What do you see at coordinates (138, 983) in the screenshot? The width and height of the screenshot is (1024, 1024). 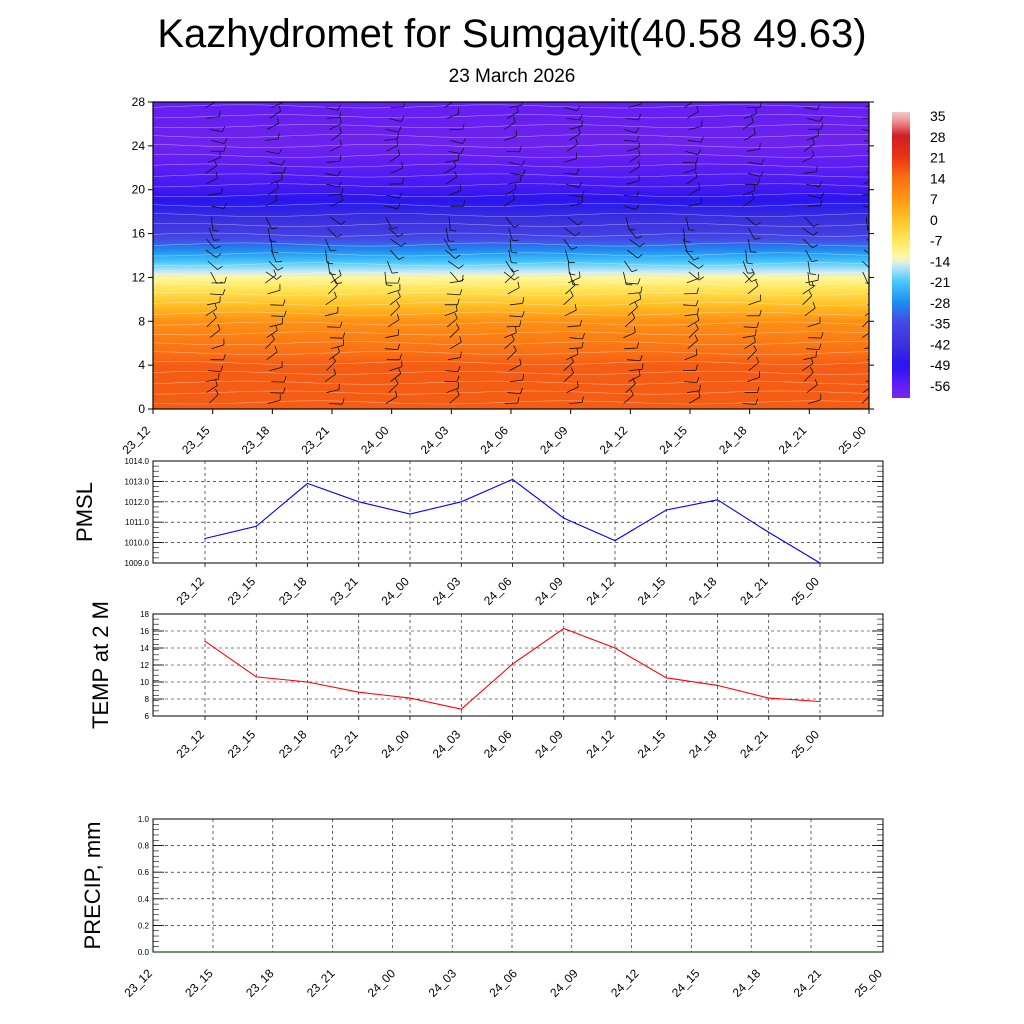 I see `x-tick-label: 23_12` at bounding box center [138, 983].